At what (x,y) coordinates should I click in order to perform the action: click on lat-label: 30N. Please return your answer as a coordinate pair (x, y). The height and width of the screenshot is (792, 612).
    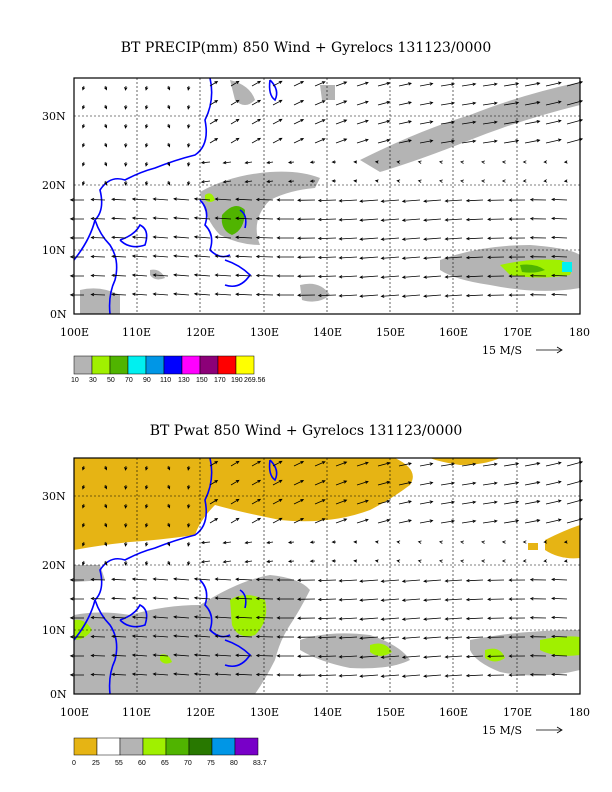
    Looking at the image, I should click on (54, 116).